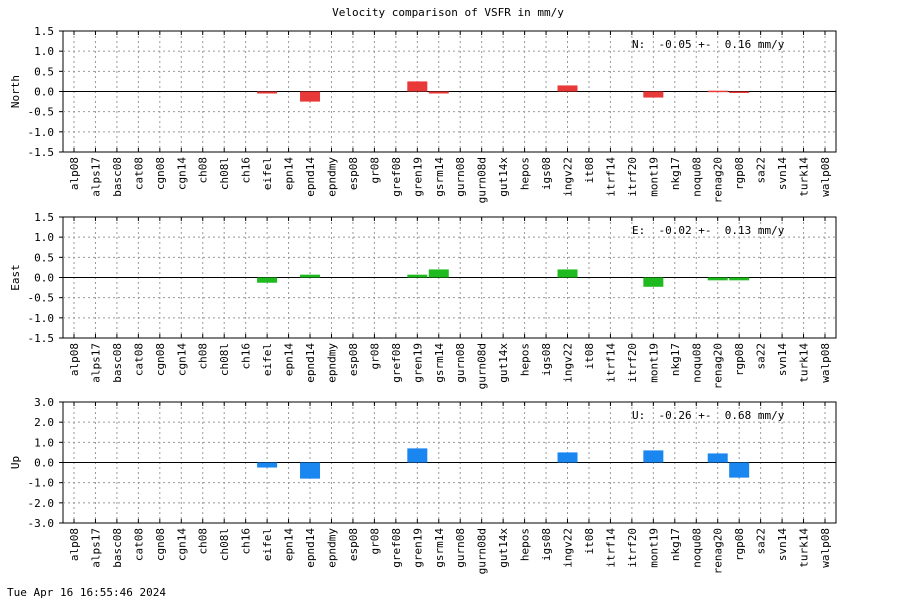 The height and width of the screenshot is (600, 900). Describe the element at coordinates (653, 94) in the screenshot. I see `bar-mont19` at that location.